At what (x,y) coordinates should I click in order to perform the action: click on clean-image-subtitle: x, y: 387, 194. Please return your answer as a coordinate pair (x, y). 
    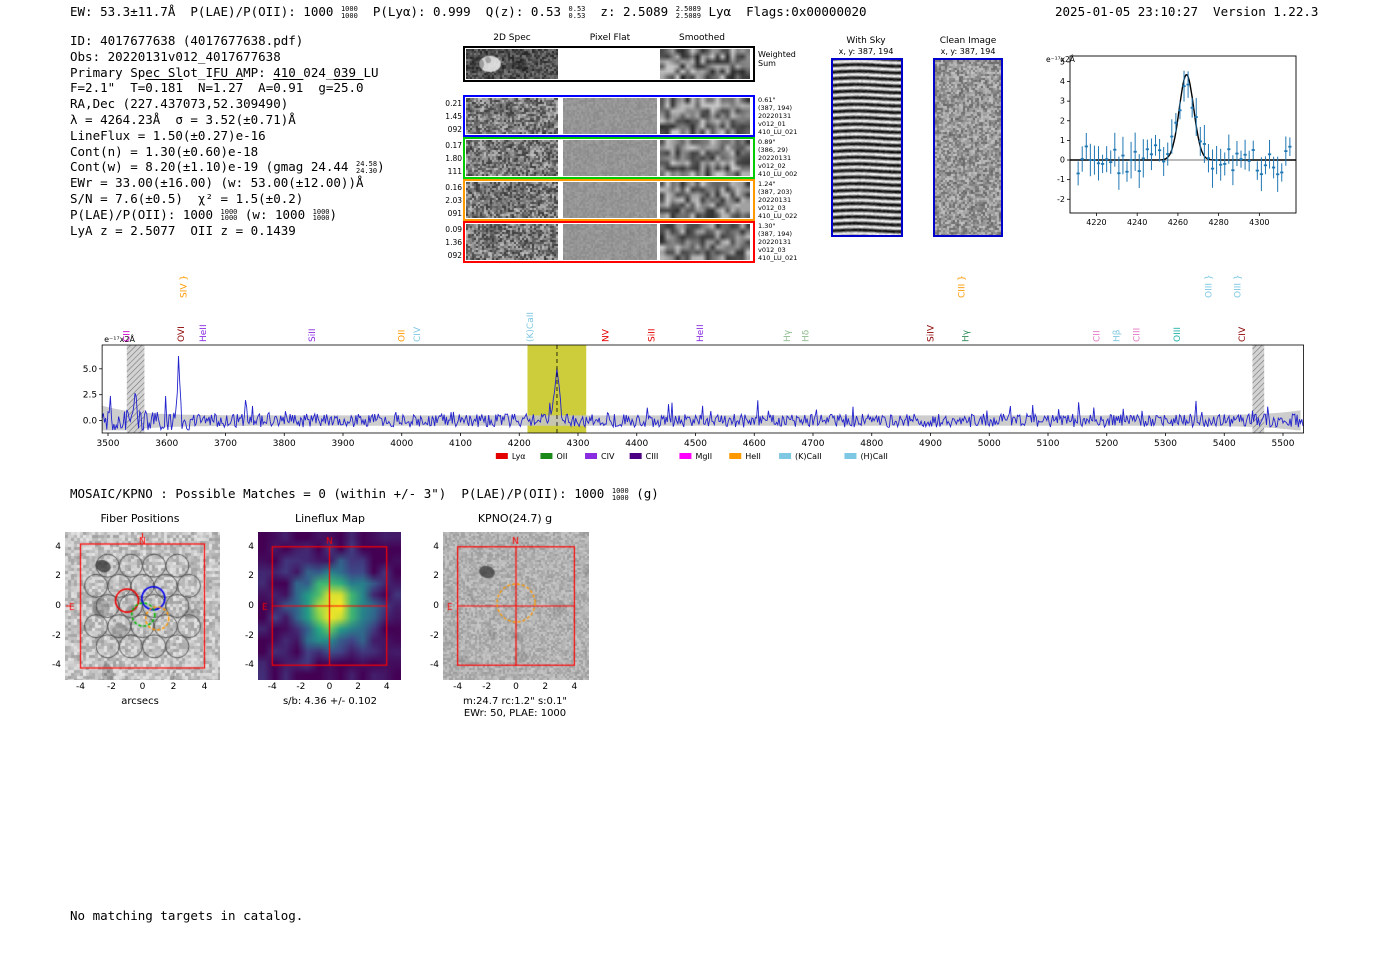
    Looking at the image, I should click on (968, 51).